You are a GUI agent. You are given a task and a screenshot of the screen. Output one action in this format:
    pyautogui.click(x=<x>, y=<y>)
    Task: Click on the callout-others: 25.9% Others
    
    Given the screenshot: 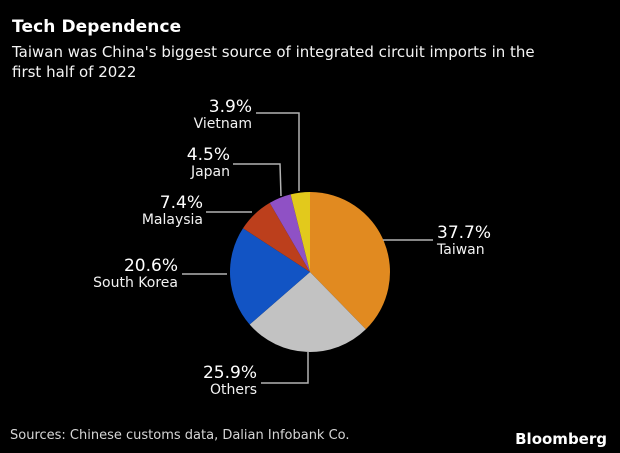 What is the action you would take?
    pyautogui.click(x=230, y=381)
    